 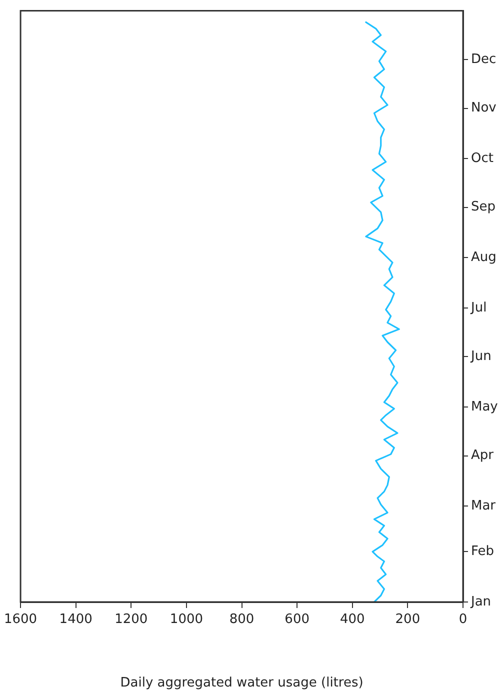 What do you see at coordinates (187, 620) in the screenshot?
I see `x-tick-label: 1000` at bounding box center [187, 620].